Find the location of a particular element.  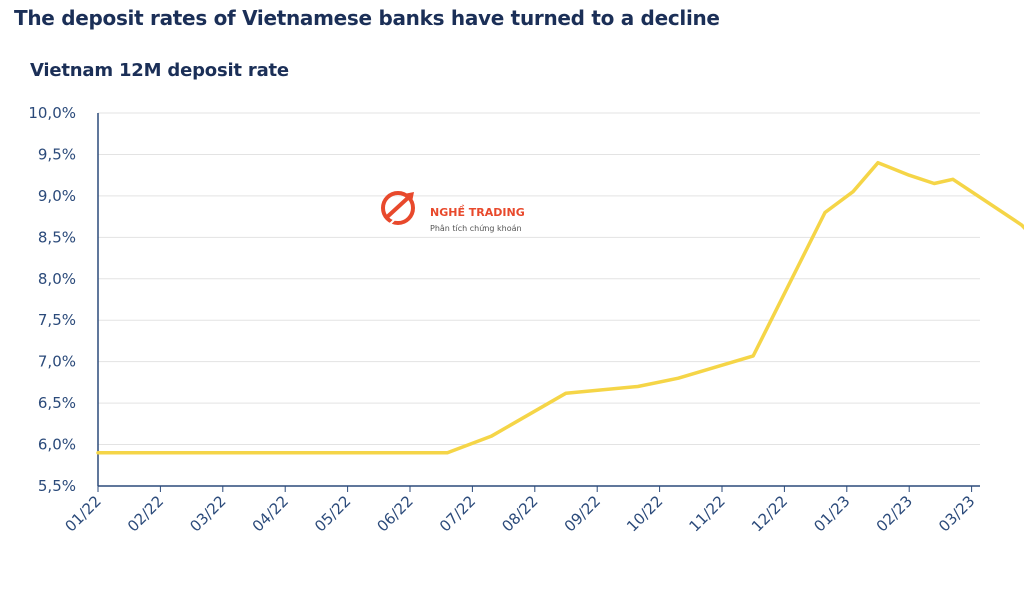

x-tick-label: 08/22 is located at coordinates (519, 513).